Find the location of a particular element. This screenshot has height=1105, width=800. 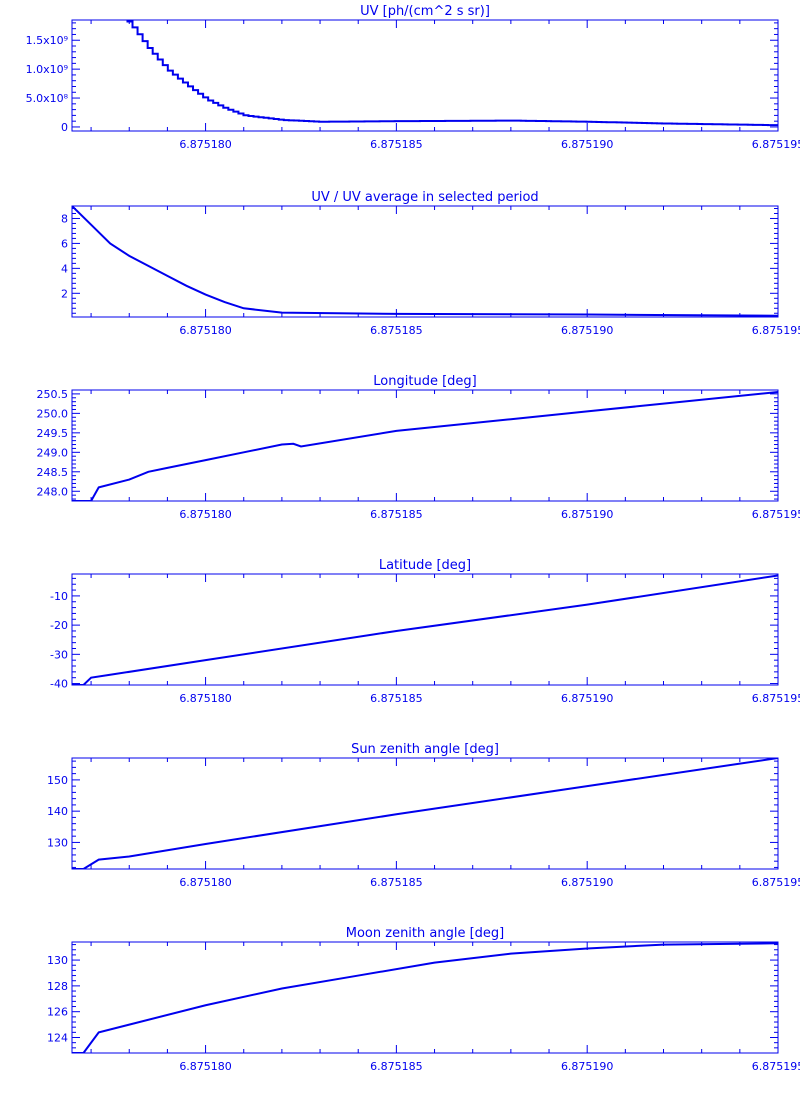

y-tick-label: -40 is located at coordinates (59, 684).